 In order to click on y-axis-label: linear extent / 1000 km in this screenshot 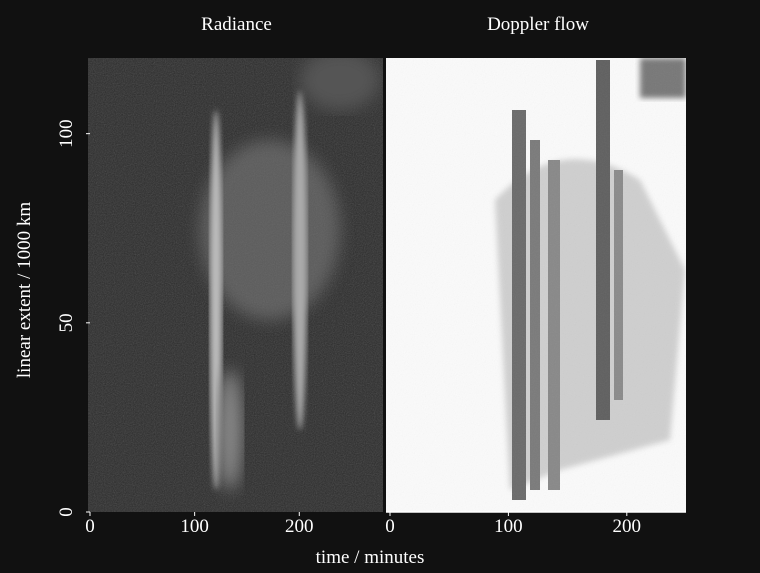, I will do `click(24, 290)`.